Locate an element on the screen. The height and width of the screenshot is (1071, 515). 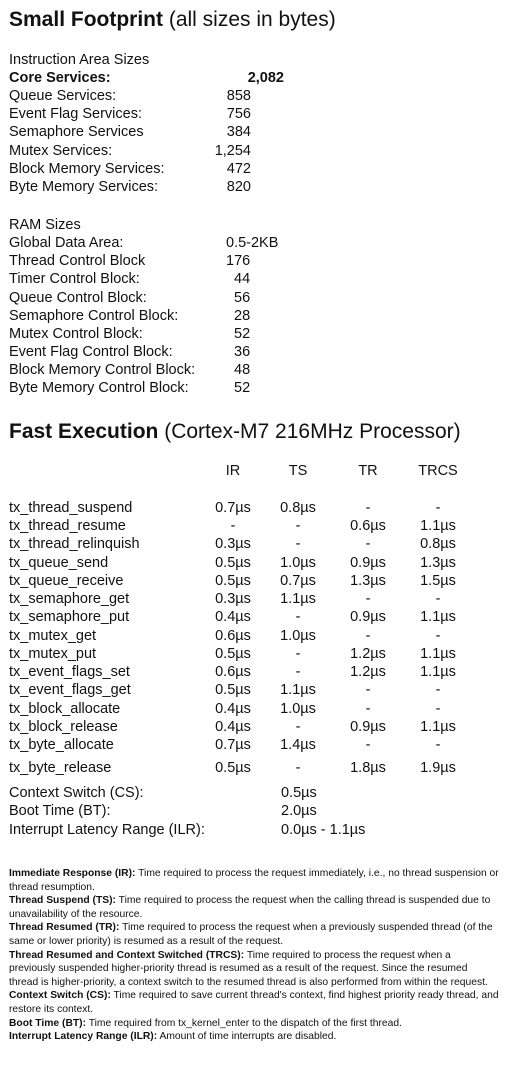
ram-row: Thread Control Block 176 is located at coordinates (259, 262).